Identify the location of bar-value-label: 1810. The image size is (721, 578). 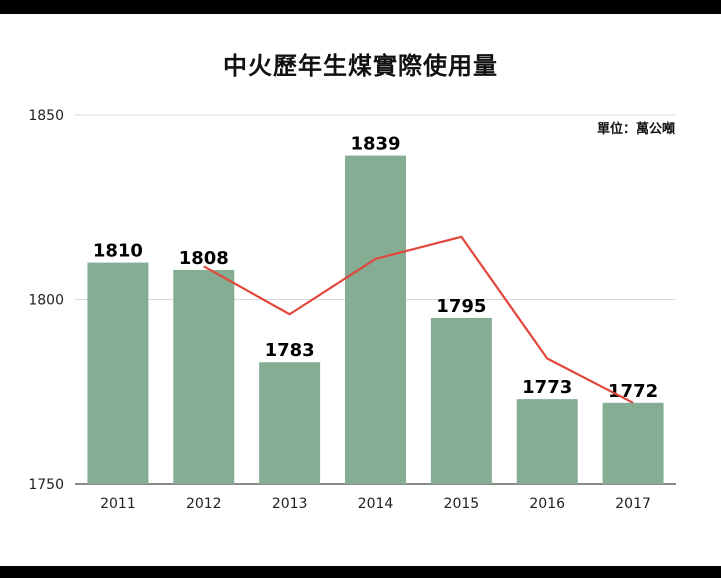
(118, 251).